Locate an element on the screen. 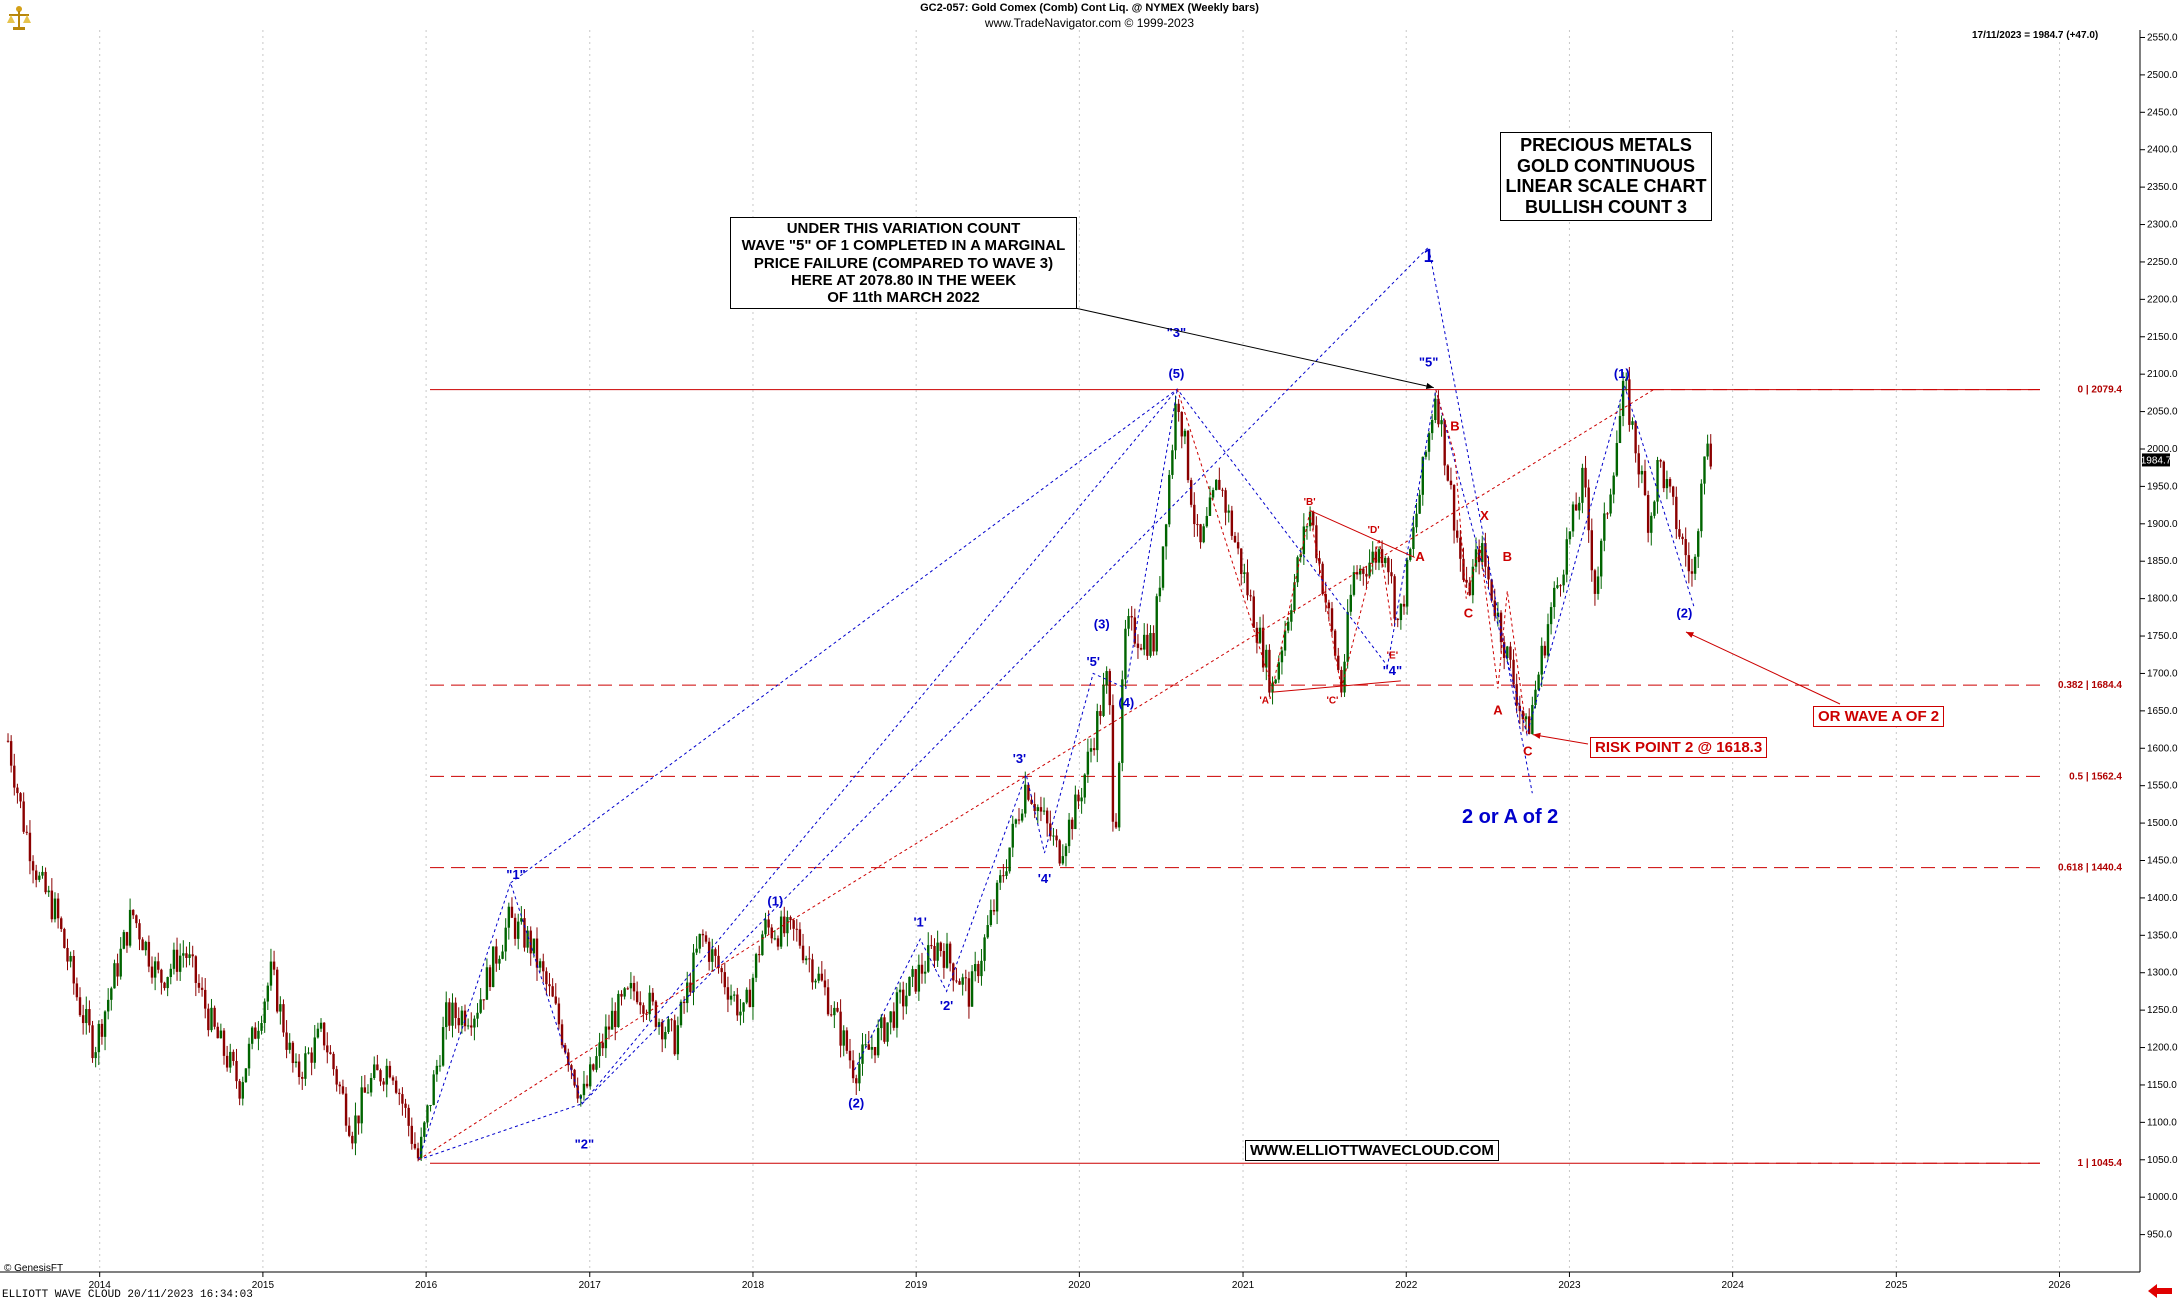  back-arrow-icon is located at coordinates (2160, 1291).